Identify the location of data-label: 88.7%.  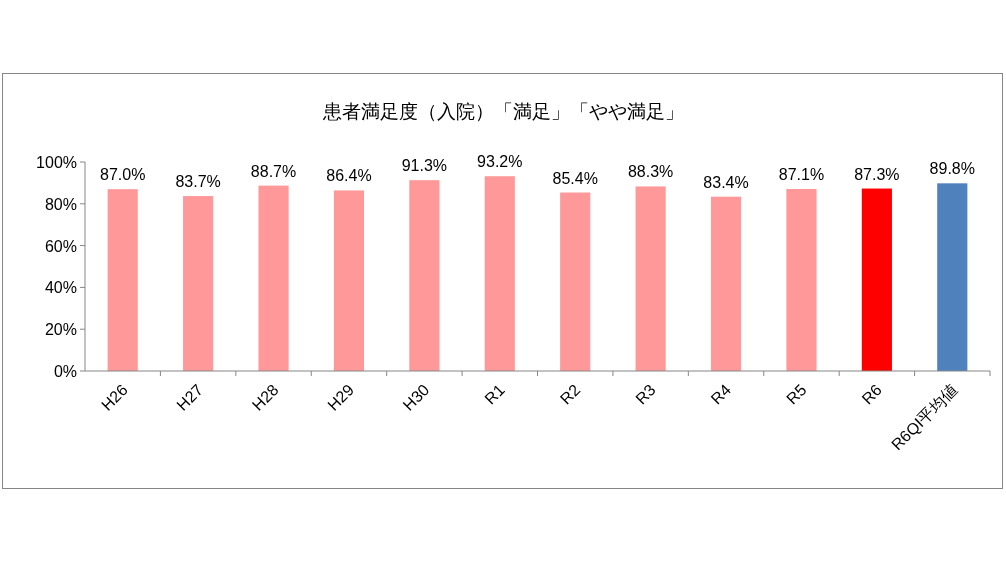
(273, 171).